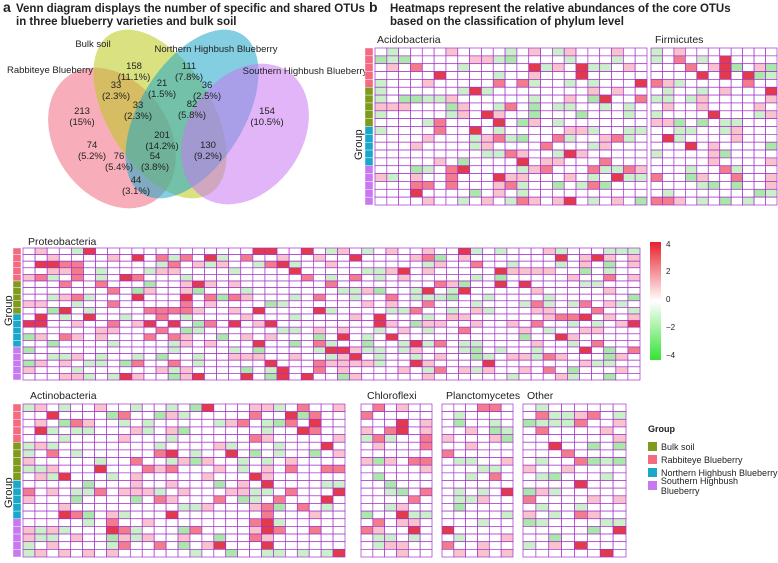 The height and width of the screenshot is (563, 778). I want to click on heatmap-title-actinobacteria: Actinobacteria, so click(63, 396).